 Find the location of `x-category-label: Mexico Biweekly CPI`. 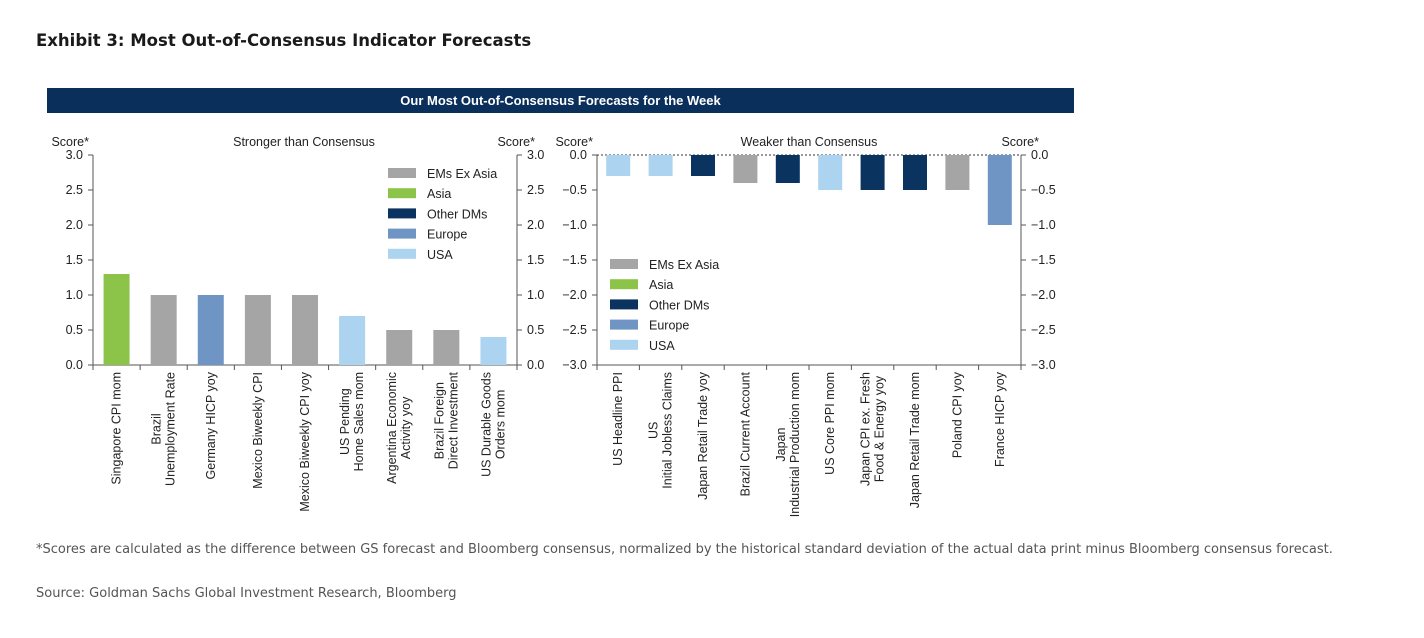

x-category-label: Mexico Biweekly CPI is located at coordinates (258, 430).